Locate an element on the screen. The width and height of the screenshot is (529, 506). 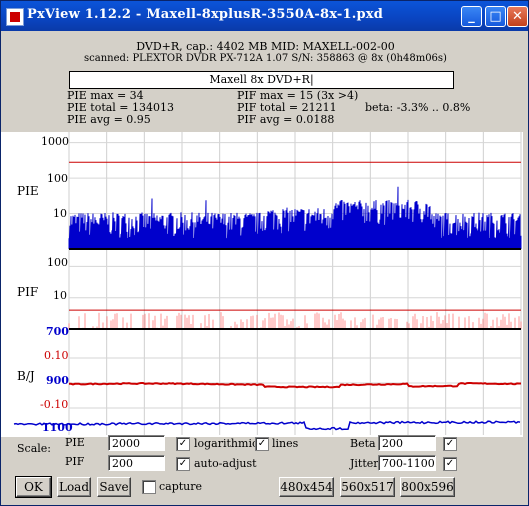
close-button: ✕ is located at coordinates (517, 16).